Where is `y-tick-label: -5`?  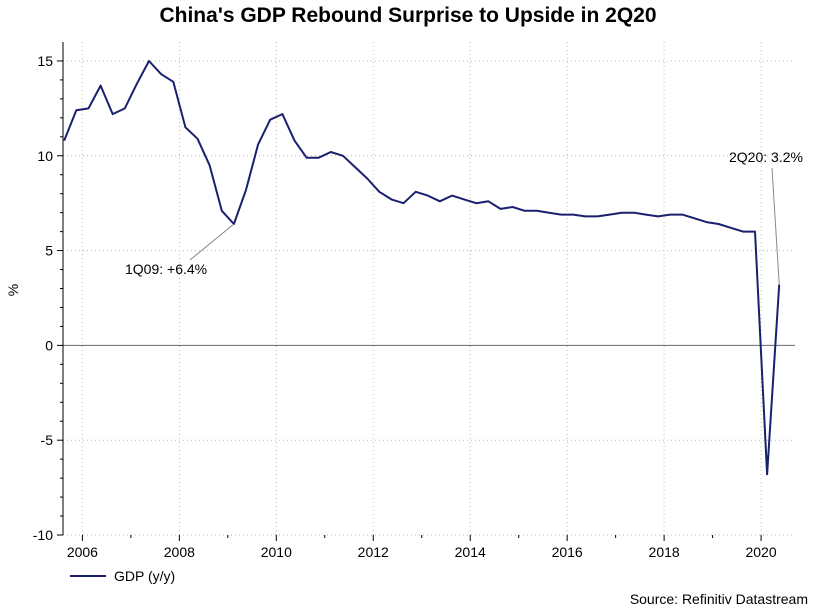
y-tick-label: -5 is located at coordinates (47, 440).